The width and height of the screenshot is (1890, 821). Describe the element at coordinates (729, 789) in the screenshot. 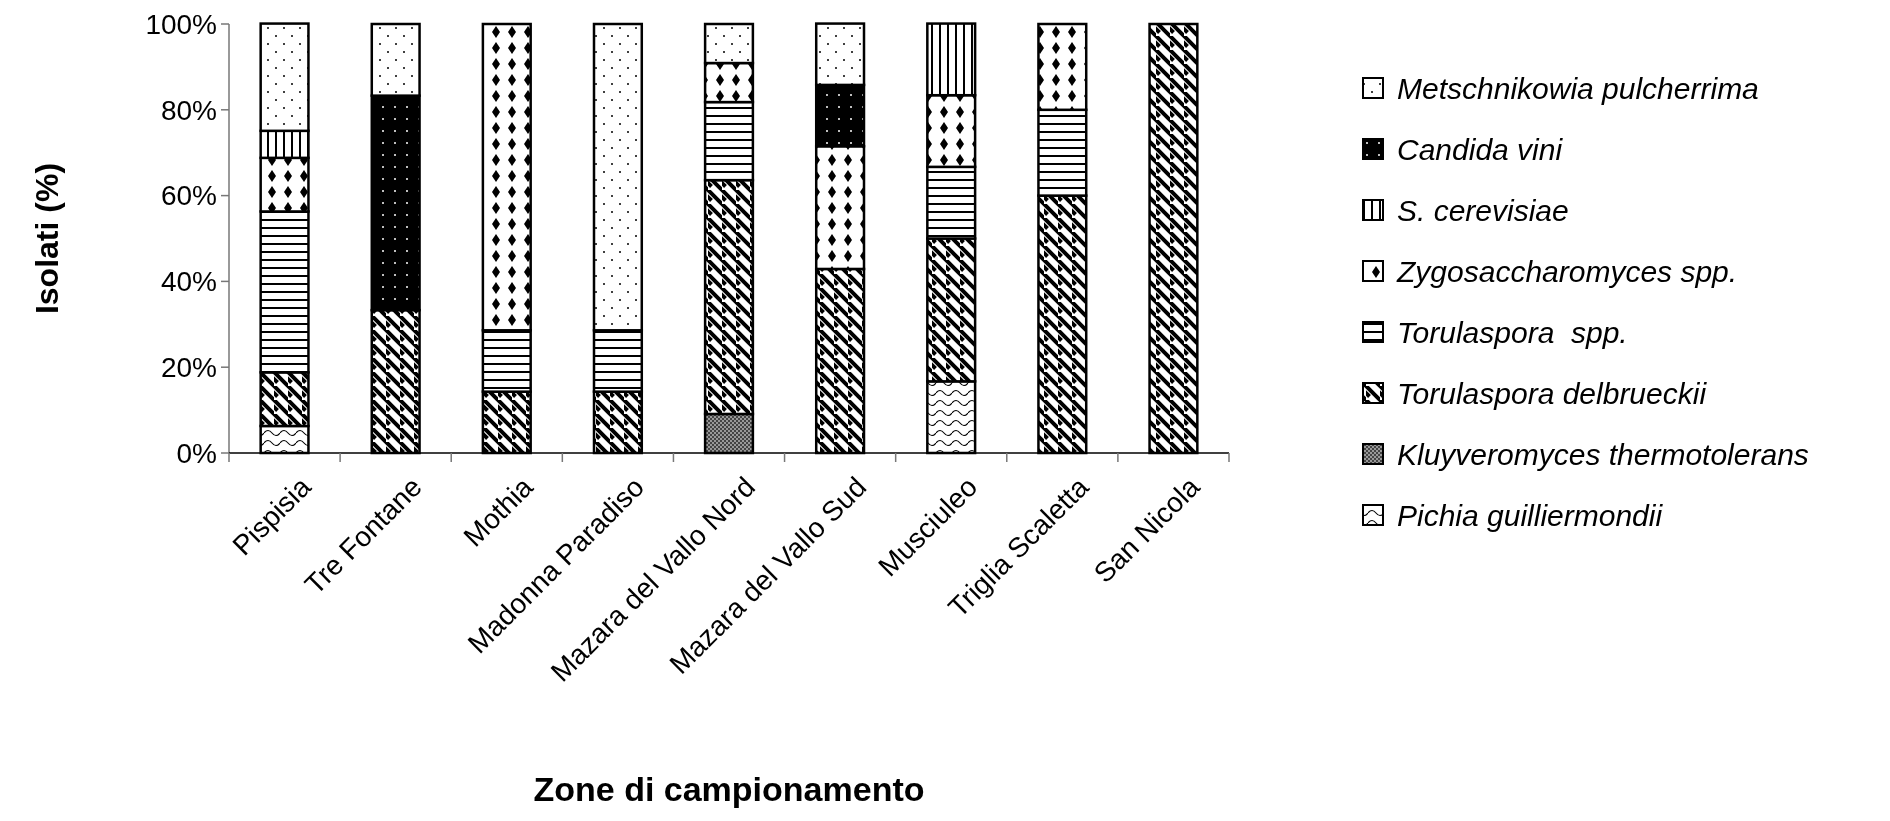

I see `x-axis-title: Zone di campionamento` at that location.